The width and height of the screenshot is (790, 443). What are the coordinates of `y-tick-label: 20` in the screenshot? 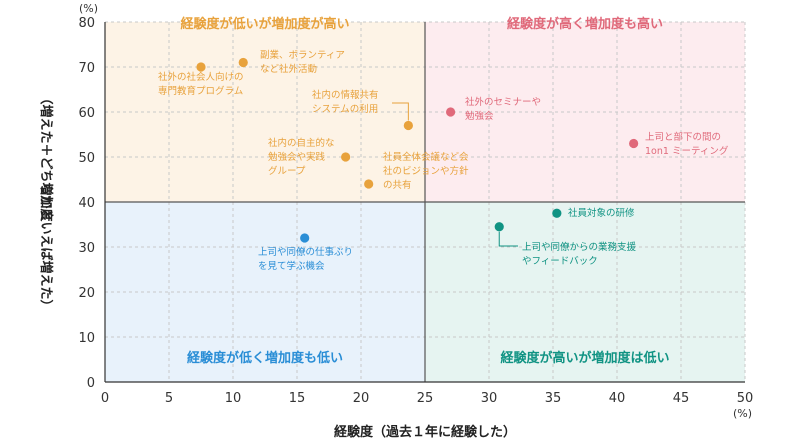 It's located at (86, 293).